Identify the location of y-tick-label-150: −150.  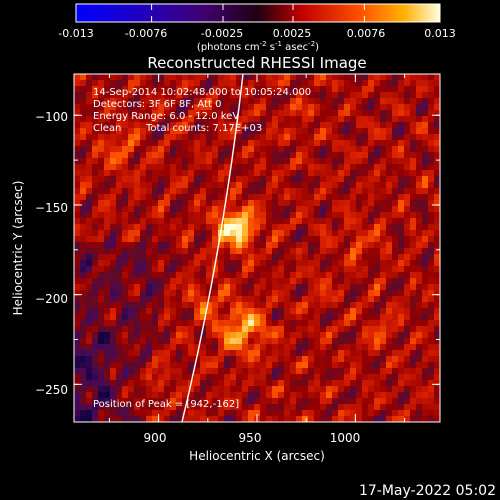
(51, 208).